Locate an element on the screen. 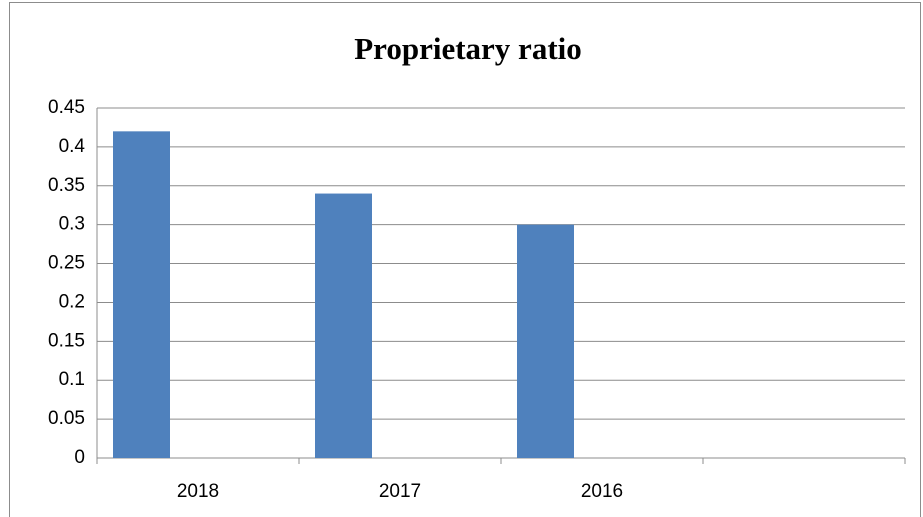 Image resolution: width=923 pixels, height=517 pixels. x-tick-label: 2017 is located at coordinates (400, 491).